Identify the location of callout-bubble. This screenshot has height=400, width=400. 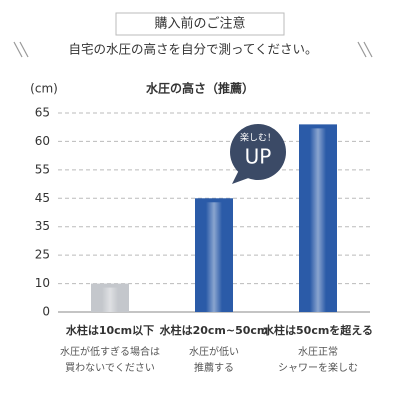
(258, 152).